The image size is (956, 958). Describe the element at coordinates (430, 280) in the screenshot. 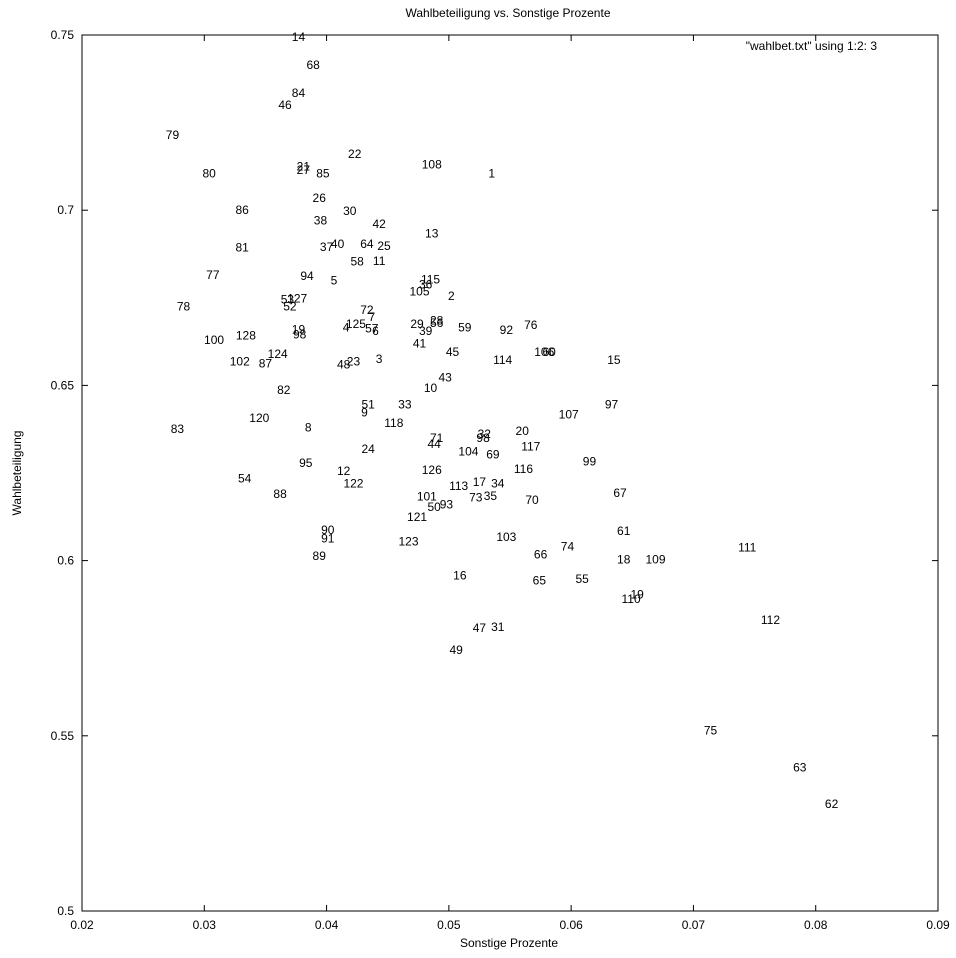

I see `data-point-label: 115` at that location.